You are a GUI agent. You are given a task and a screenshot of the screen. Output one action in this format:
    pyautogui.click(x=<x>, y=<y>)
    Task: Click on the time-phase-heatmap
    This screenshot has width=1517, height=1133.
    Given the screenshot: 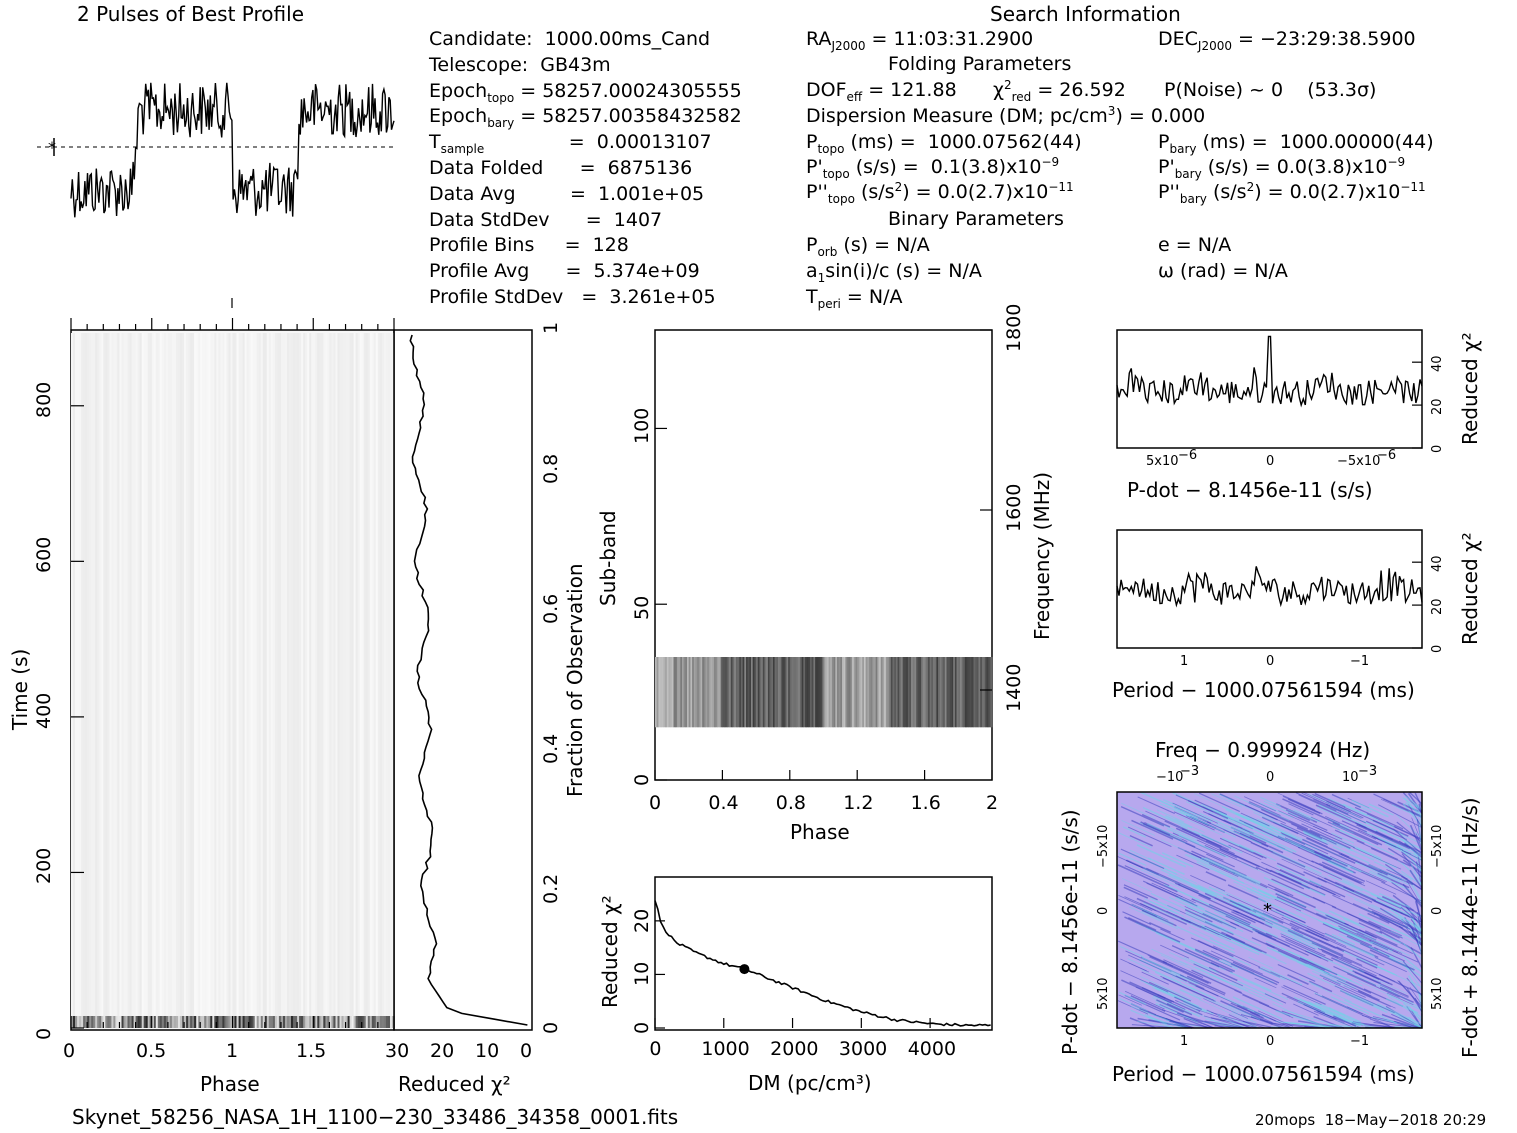 What is the action you would take?
    pyautogui.click(x=232, y=663)
    